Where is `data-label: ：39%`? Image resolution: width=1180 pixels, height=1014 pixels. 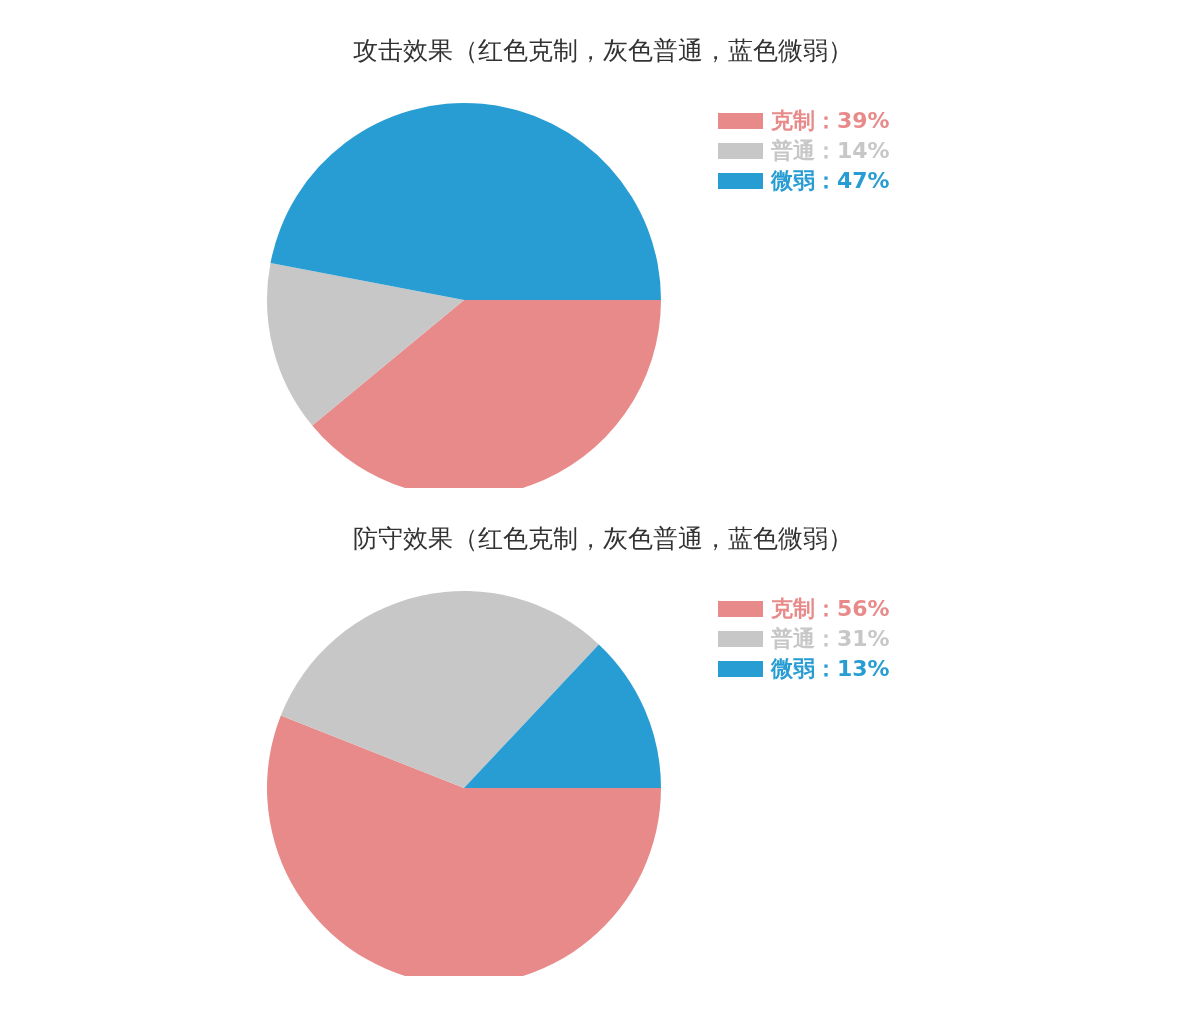
data-label: ：39% is located at coordinates (852, 120).